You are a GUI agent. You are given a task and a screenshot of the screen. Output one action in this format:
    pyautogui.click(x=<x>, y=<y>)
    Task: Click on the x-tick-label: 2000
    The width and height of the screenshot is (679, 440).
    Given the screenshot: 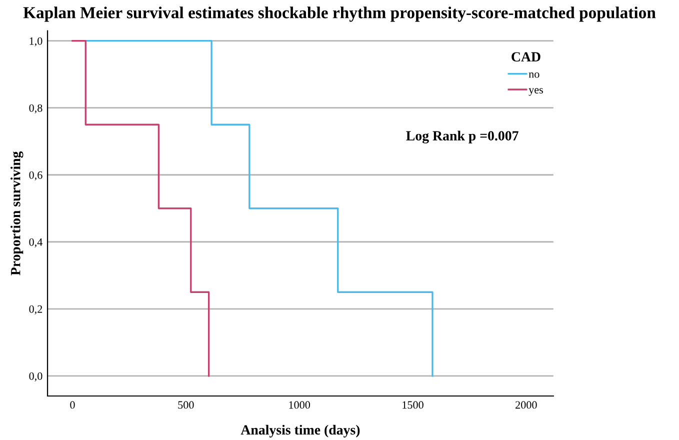 What is the action you would take?
    pyautogui.click(x=526, y=405)
    